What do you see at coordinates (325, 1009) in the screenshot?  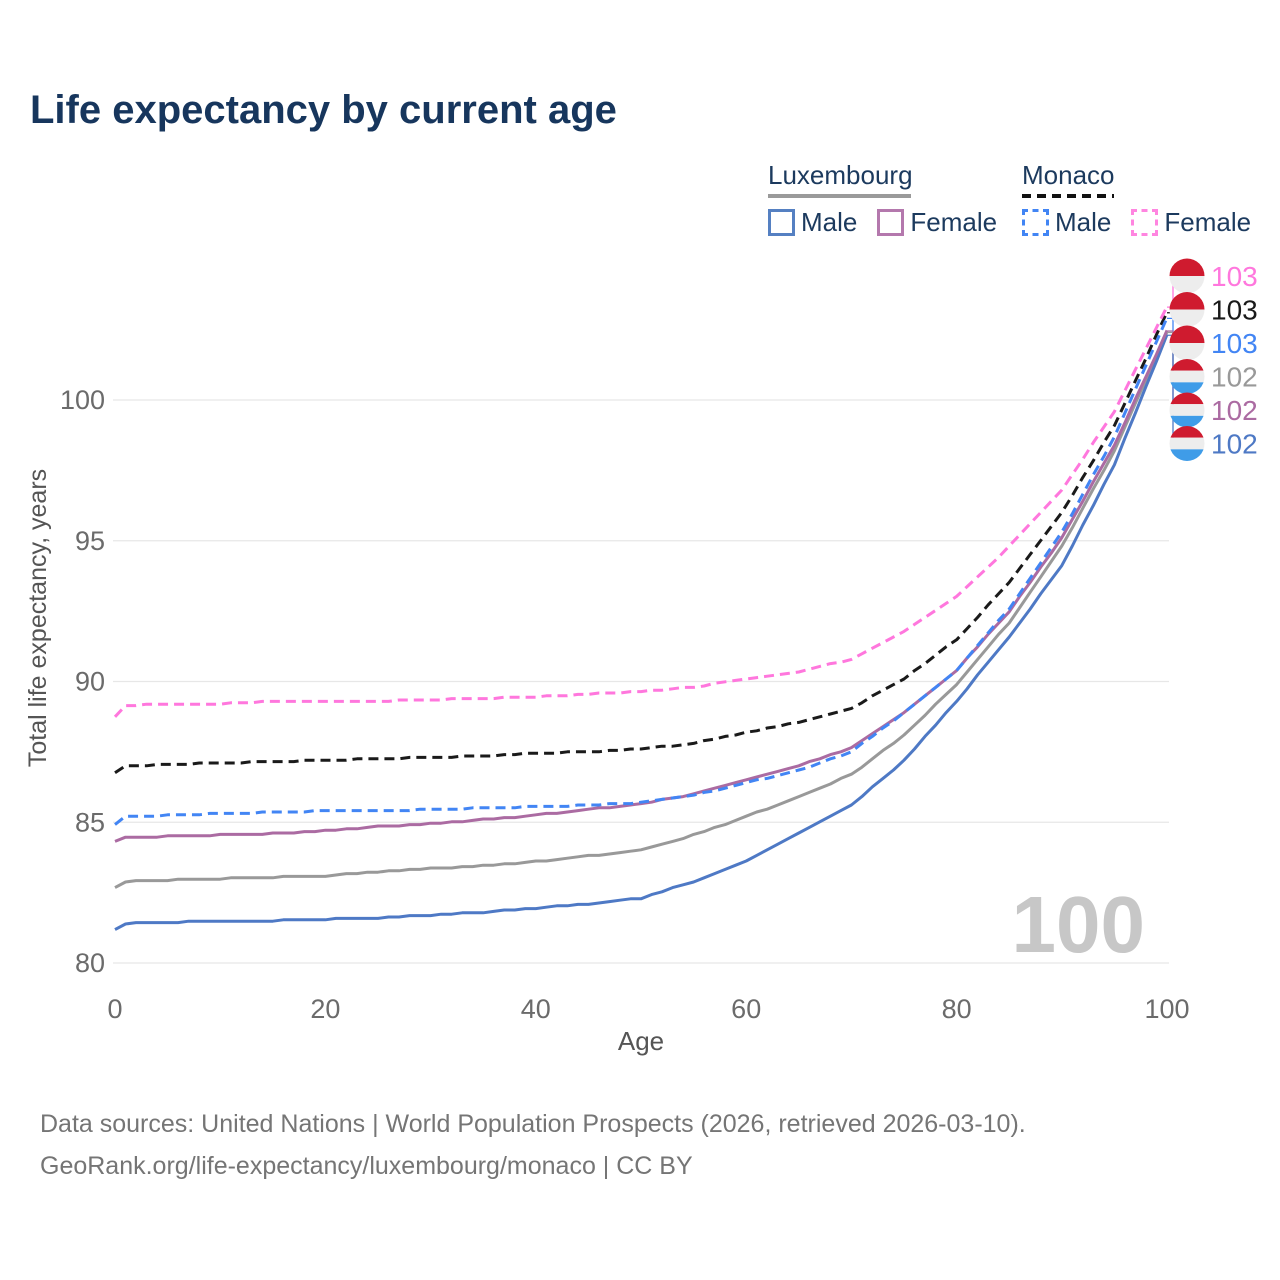 I see `x-tick-label: 20` at bounding box center [325, 1009].